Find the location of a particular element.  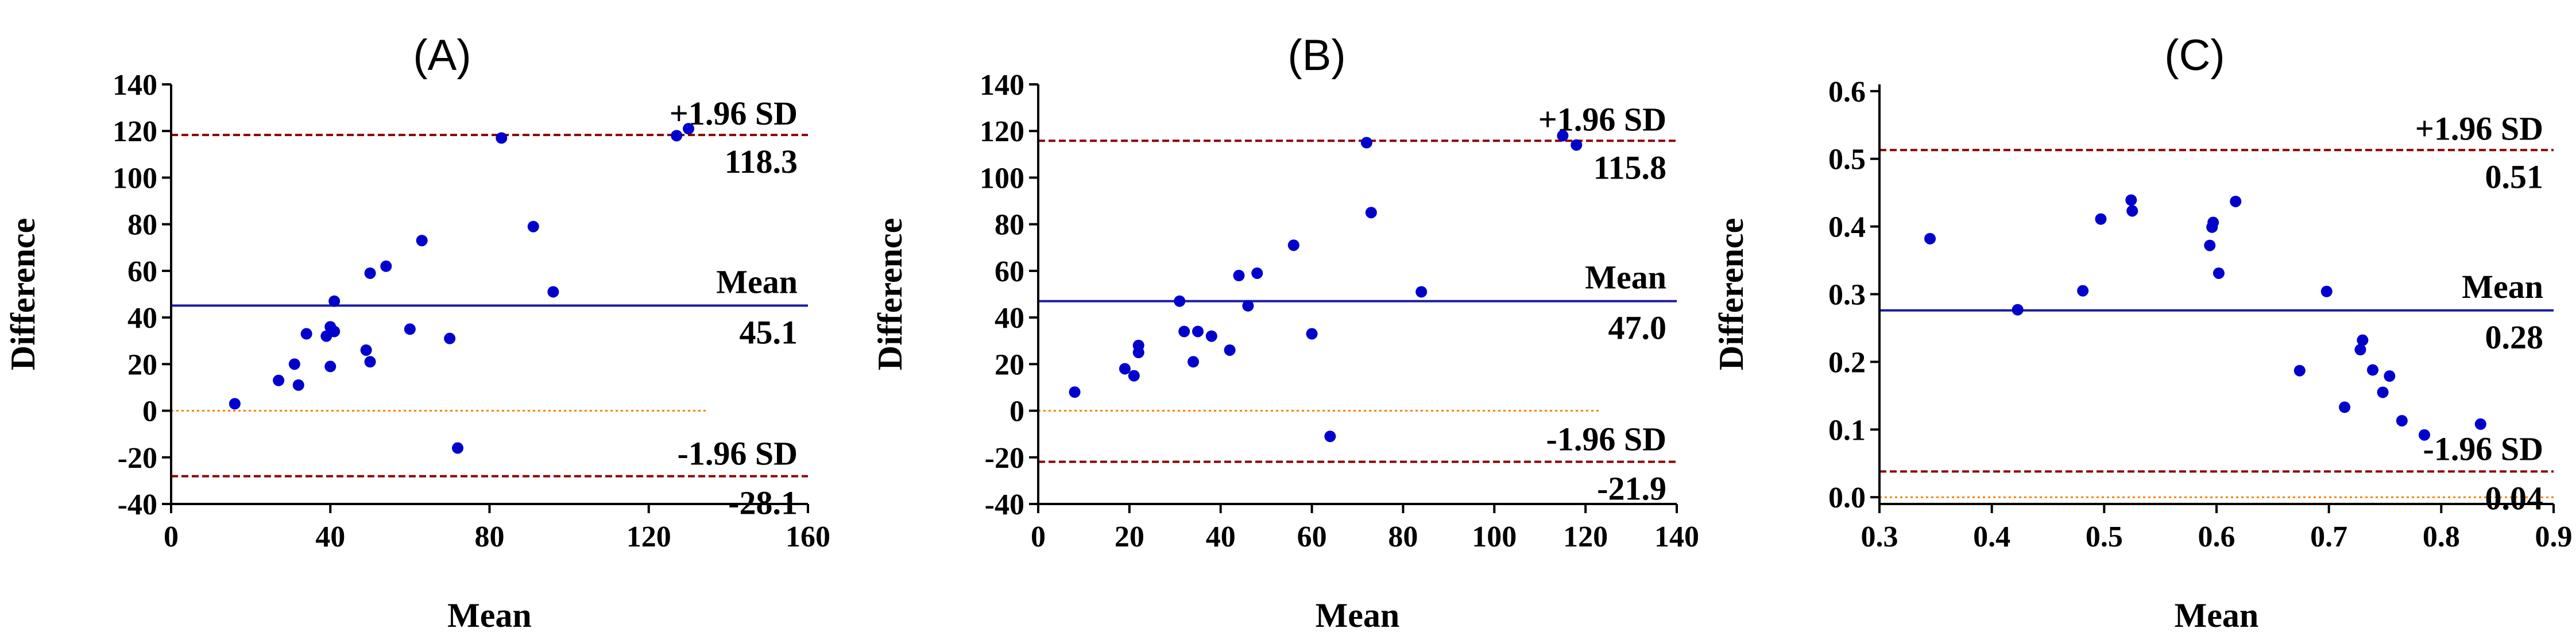

y-tick-label: -40 is located at coordinates (1004, 505).